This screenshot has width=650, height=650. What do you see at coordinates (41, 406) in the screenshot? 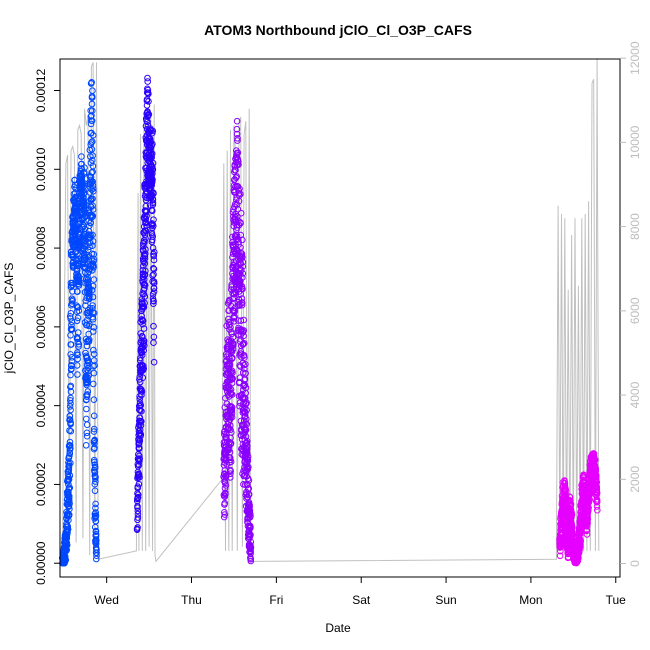
I see `y-tick-label: 0.00004` at bounding box center [41, 406].